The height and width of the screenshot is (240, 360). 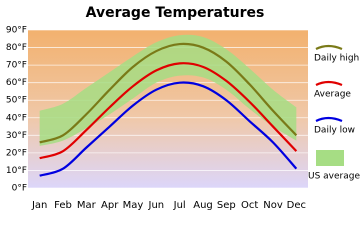 I want to click on y-tick-label: 20°F, so click(x=16, y=153).